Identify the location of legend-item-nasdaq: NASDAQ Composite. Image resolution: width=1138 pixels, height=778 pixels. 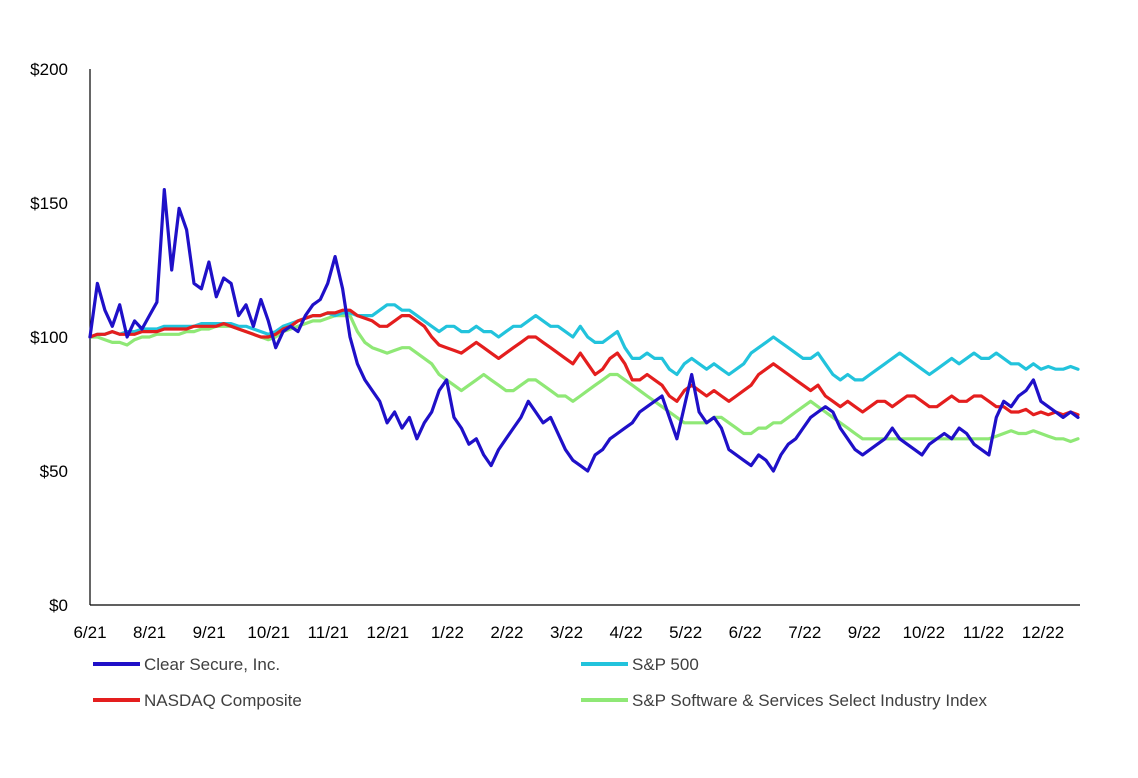
(197, 700).